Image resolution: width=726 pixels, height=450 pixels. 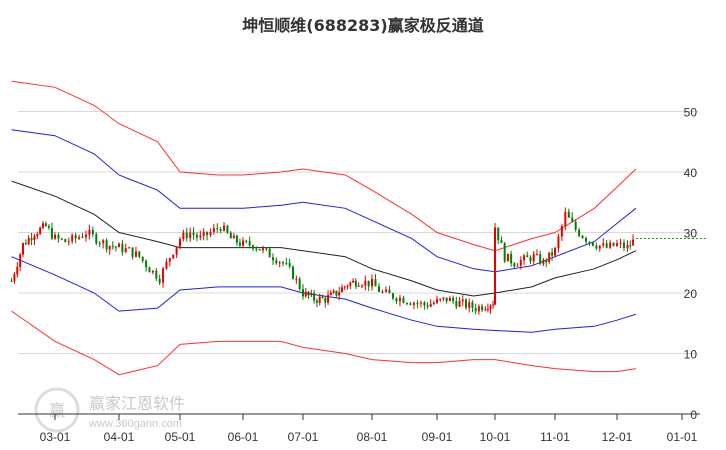 I want to click on x-tick-label-05-01: 05-01, so click(x=180, y=437).